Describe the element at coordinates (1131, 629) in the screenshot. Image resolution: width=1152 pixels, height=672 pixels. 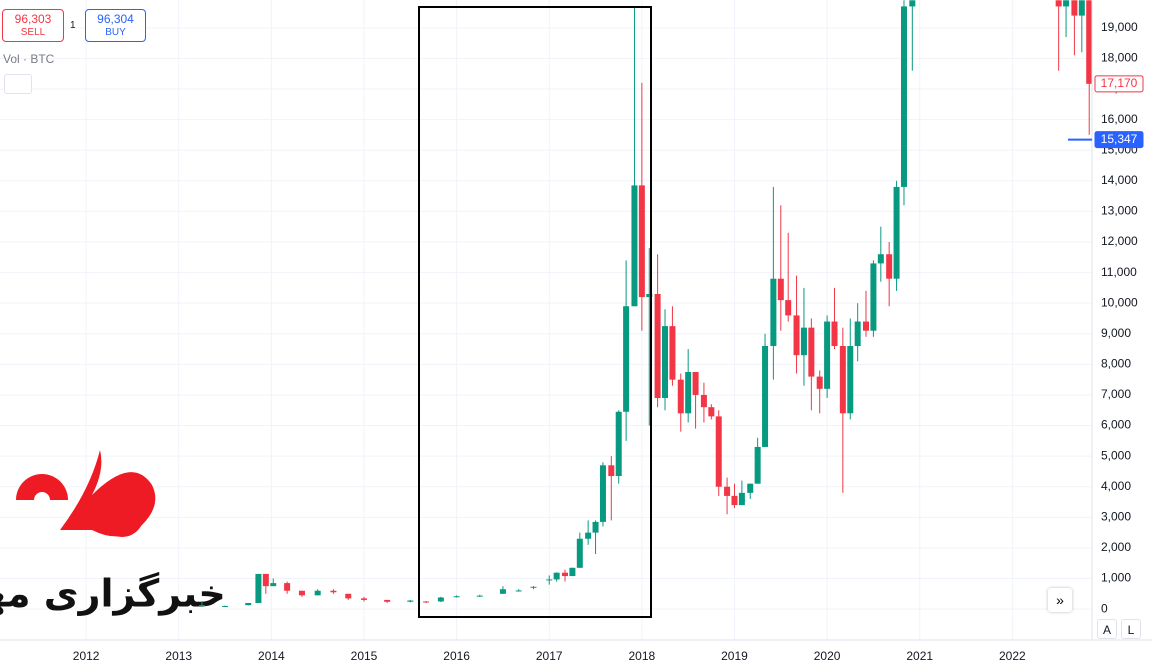
I see `log-scale-button: L` at that location.